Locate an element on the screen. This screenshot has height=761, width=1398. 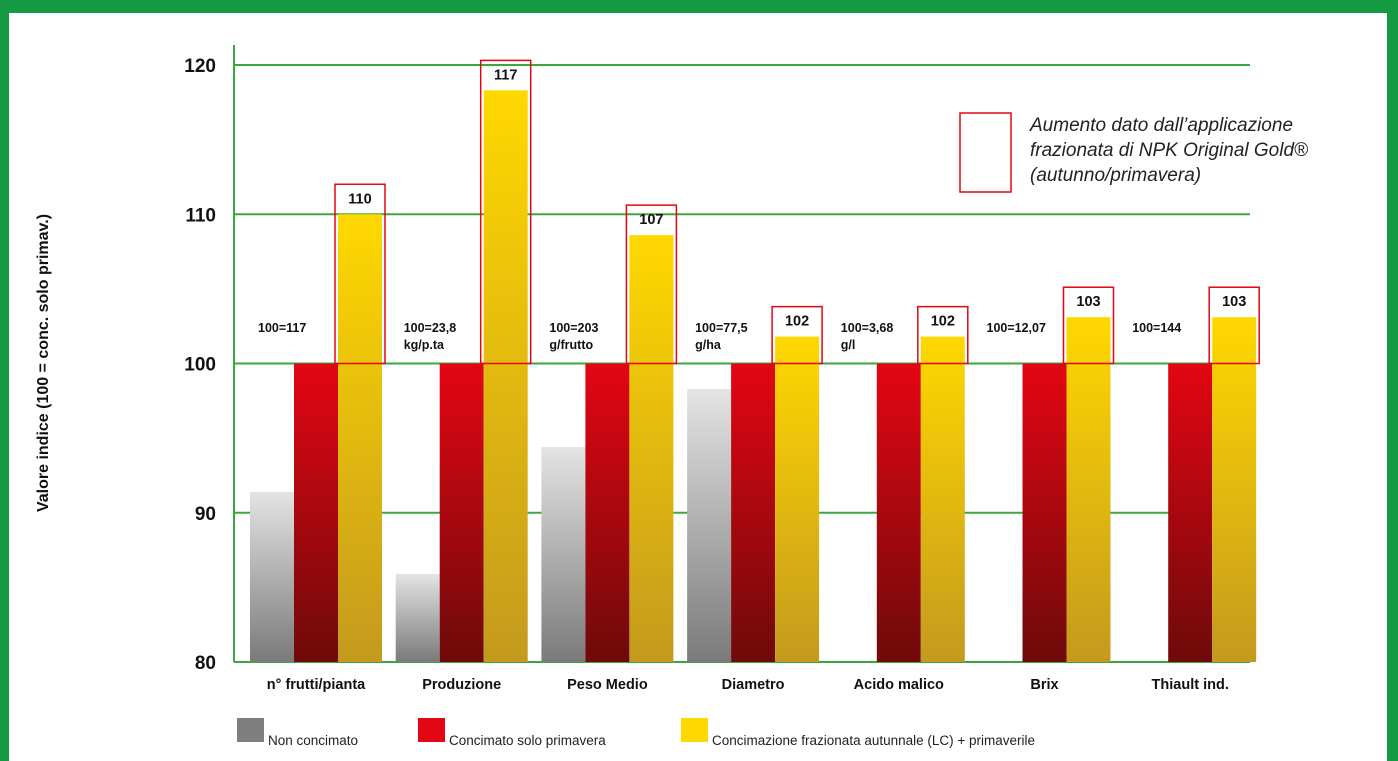
base-value-label: 100=77,5 is located at coordinates (721, 328).